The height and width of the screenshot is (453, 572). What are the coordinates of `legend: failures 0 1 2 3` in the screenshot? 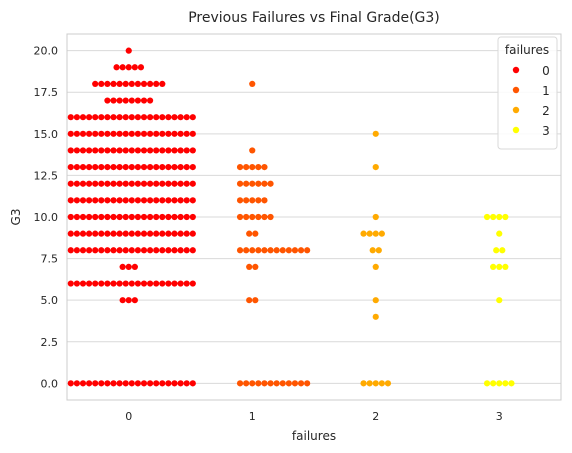 It's located at (527, 93).